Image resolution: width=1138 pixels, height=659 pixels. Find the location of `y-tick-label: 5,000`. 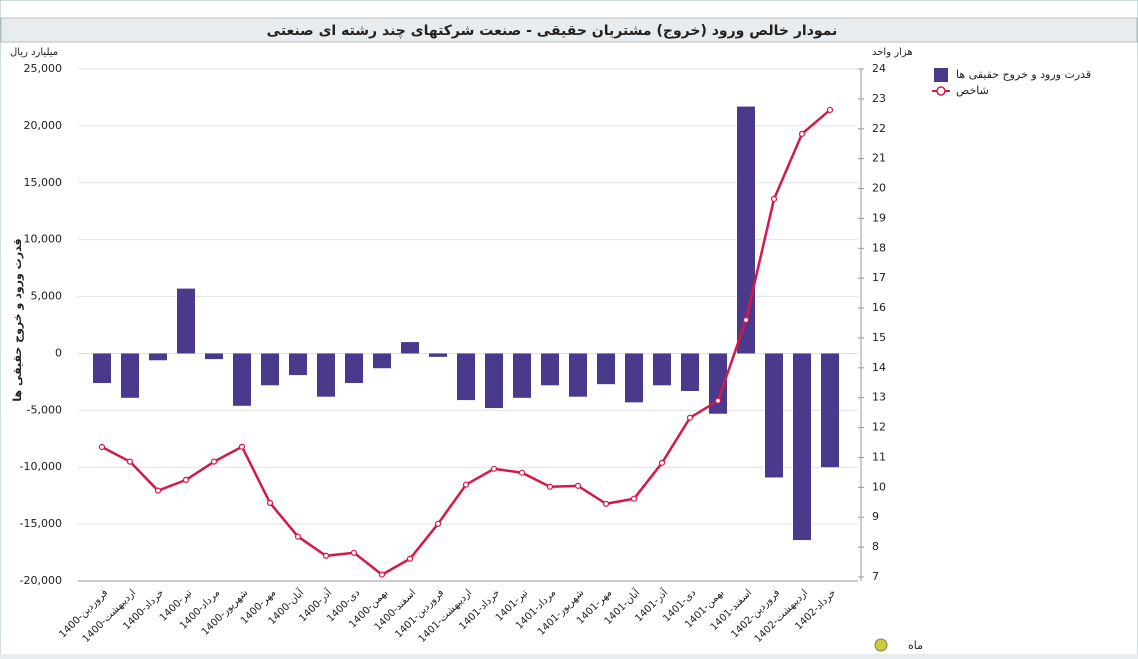

y-tick-label: 5,000 is located at coordinates (47, 296).